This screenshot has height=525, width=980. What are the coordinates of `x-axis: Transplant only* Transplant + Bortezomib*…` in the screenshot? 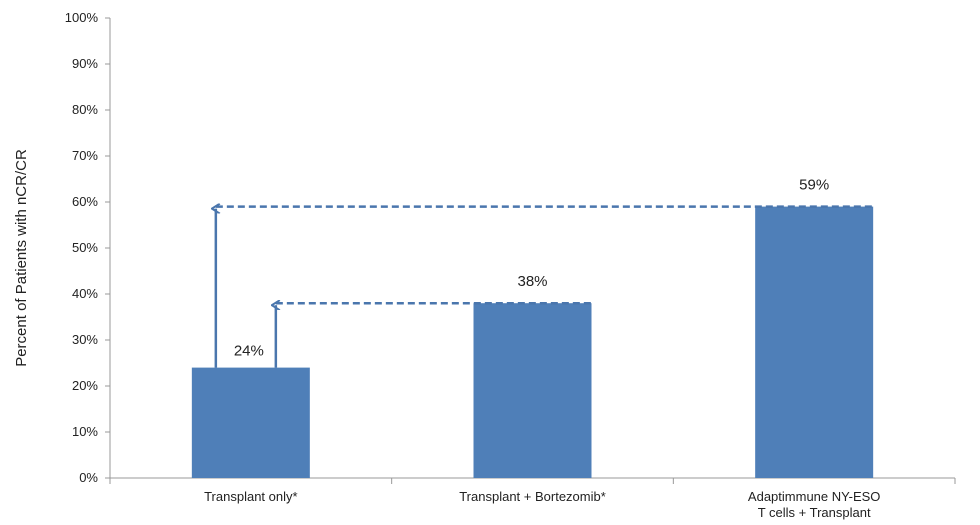 It's located at (532, 498).